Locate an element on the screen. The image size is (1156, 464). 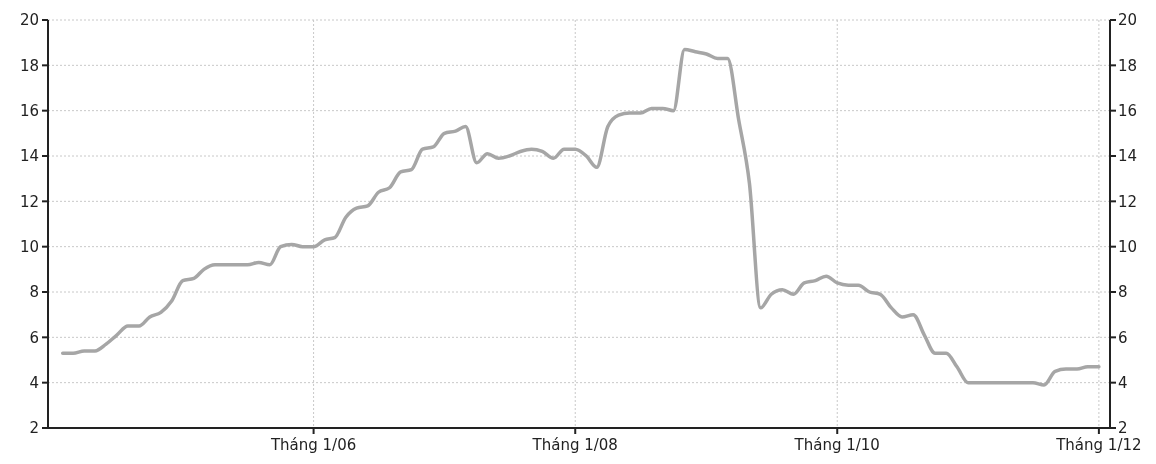
y2-tick-label: 4 is located at coordinates (1123, 382).